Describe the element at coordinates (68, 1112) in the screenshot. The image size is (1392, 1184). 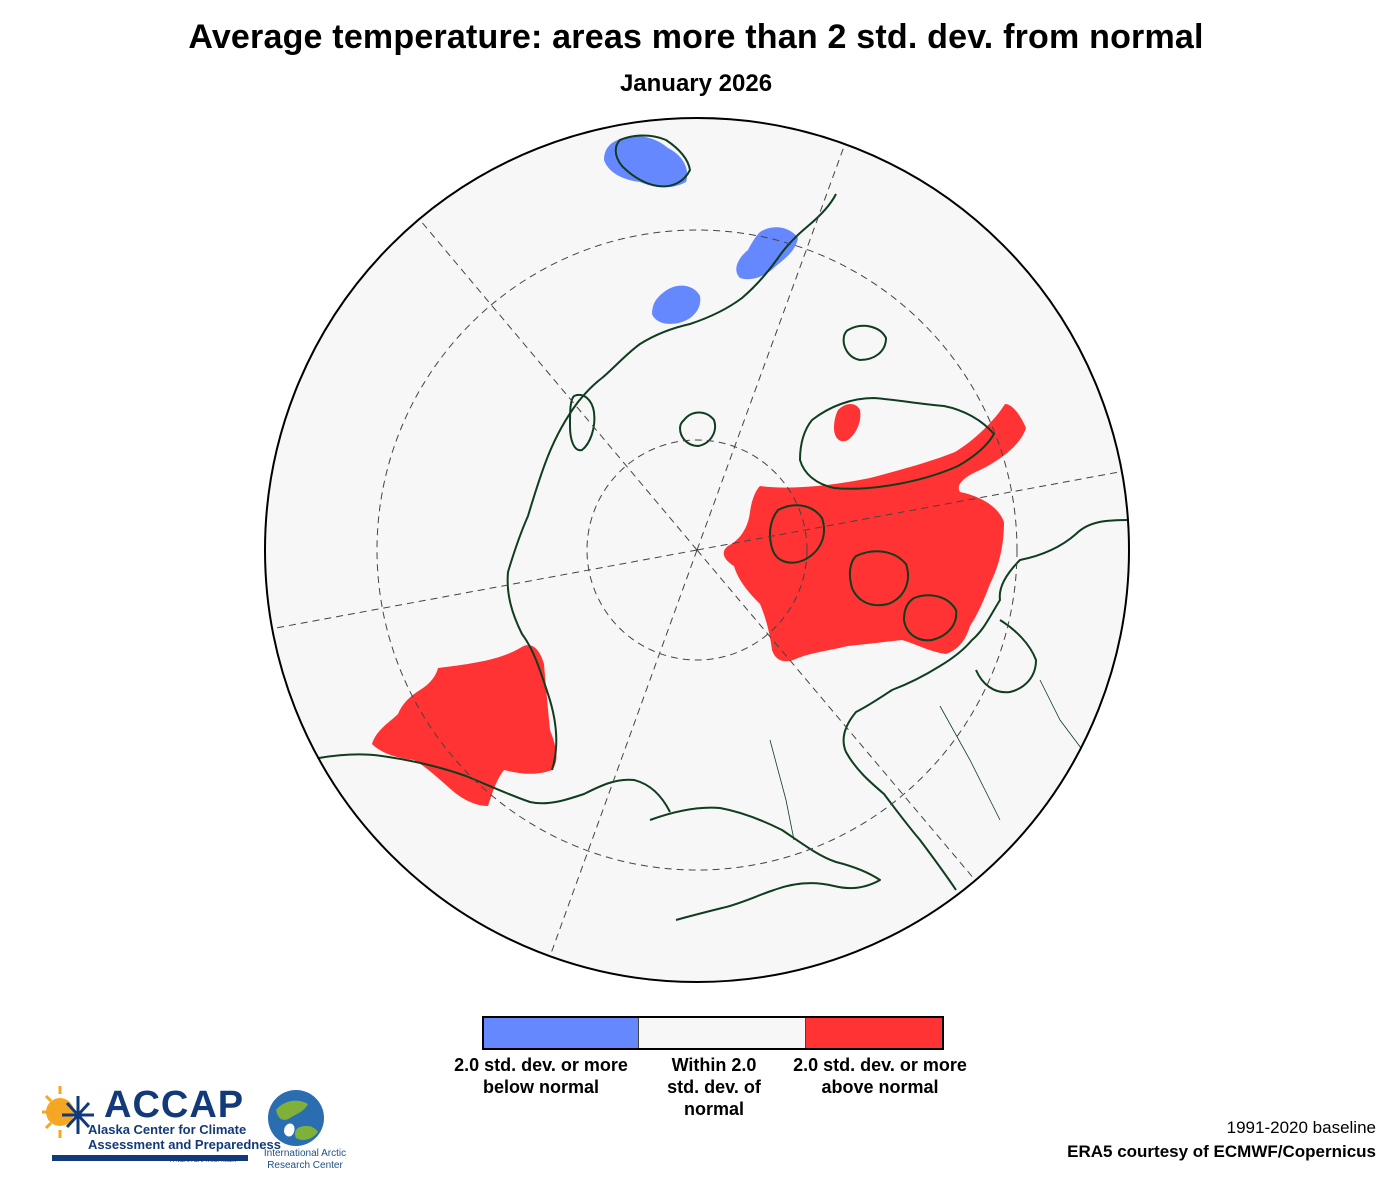
I see `accap-sun-snowflake-icon` at that location.